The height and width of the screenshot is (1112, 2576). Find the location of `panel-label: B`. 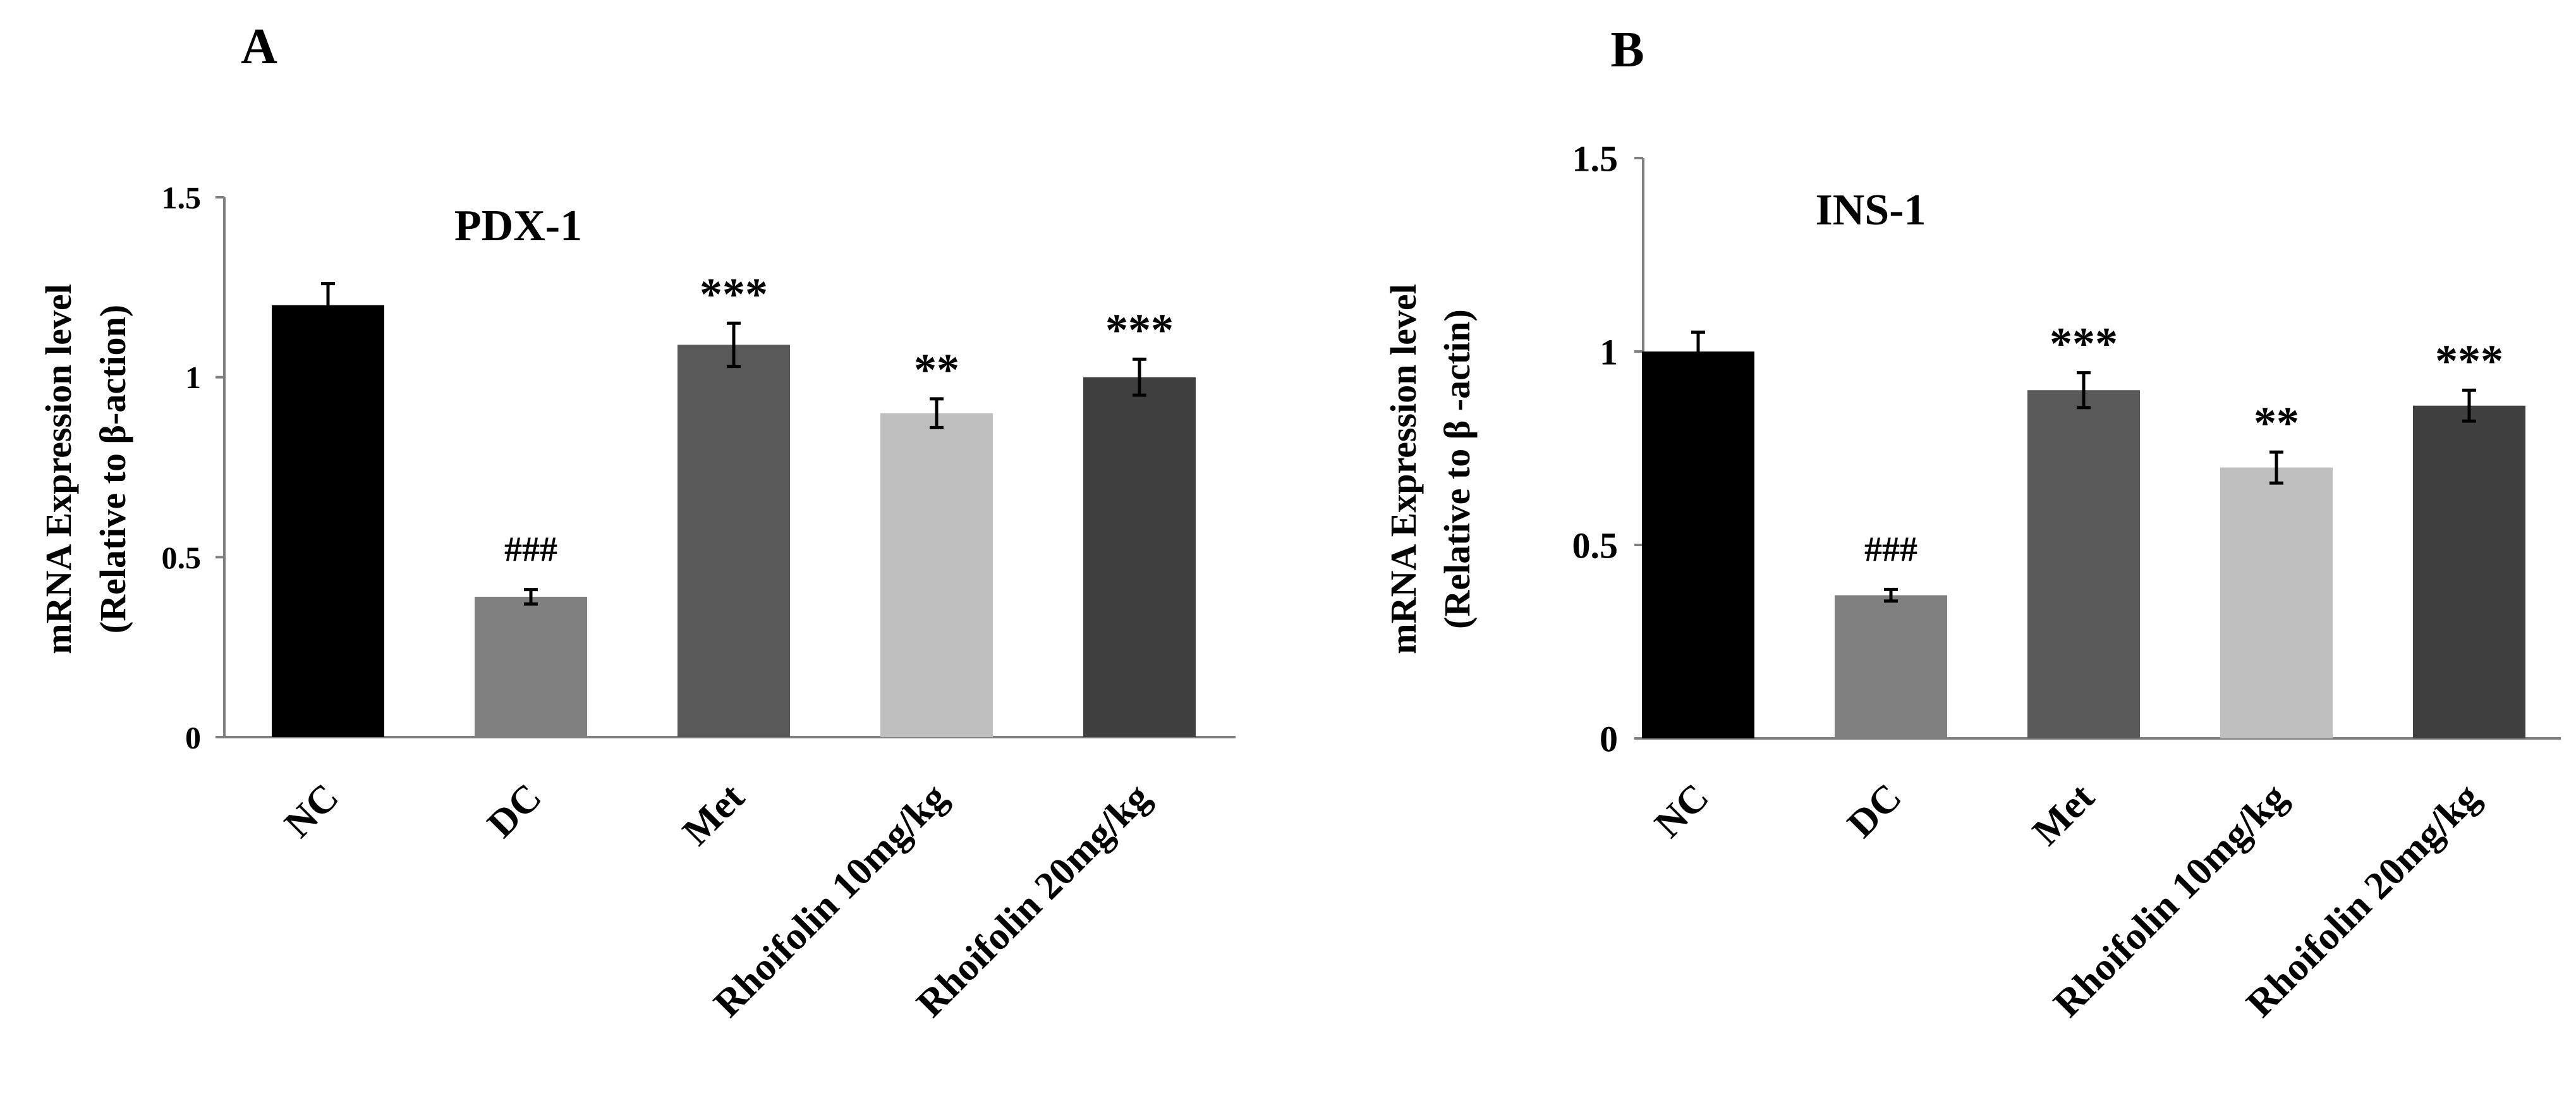

panel-label: B is located at coordinates (1627, 50).